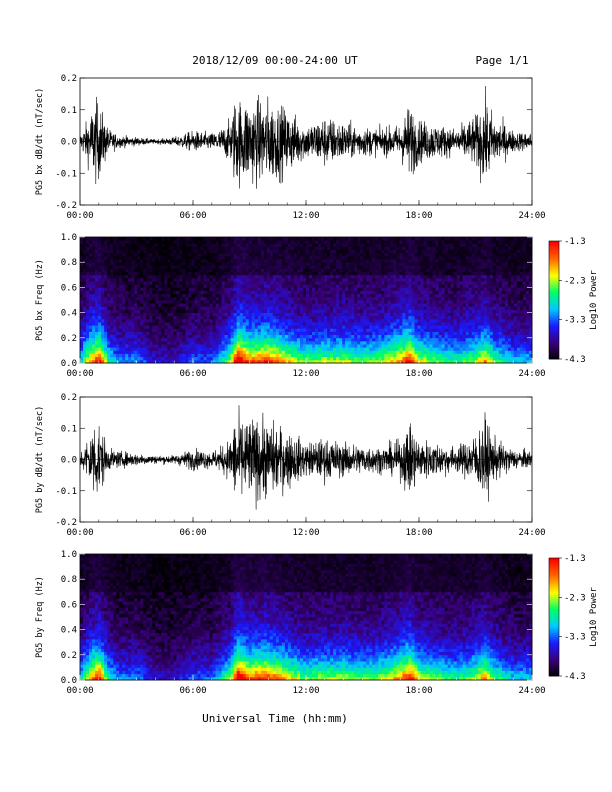 The image size is (612, 792). Describe the element at coordinates (502, 60) in the screenshot. I see `page-indicator: Page 1/1` at that location.